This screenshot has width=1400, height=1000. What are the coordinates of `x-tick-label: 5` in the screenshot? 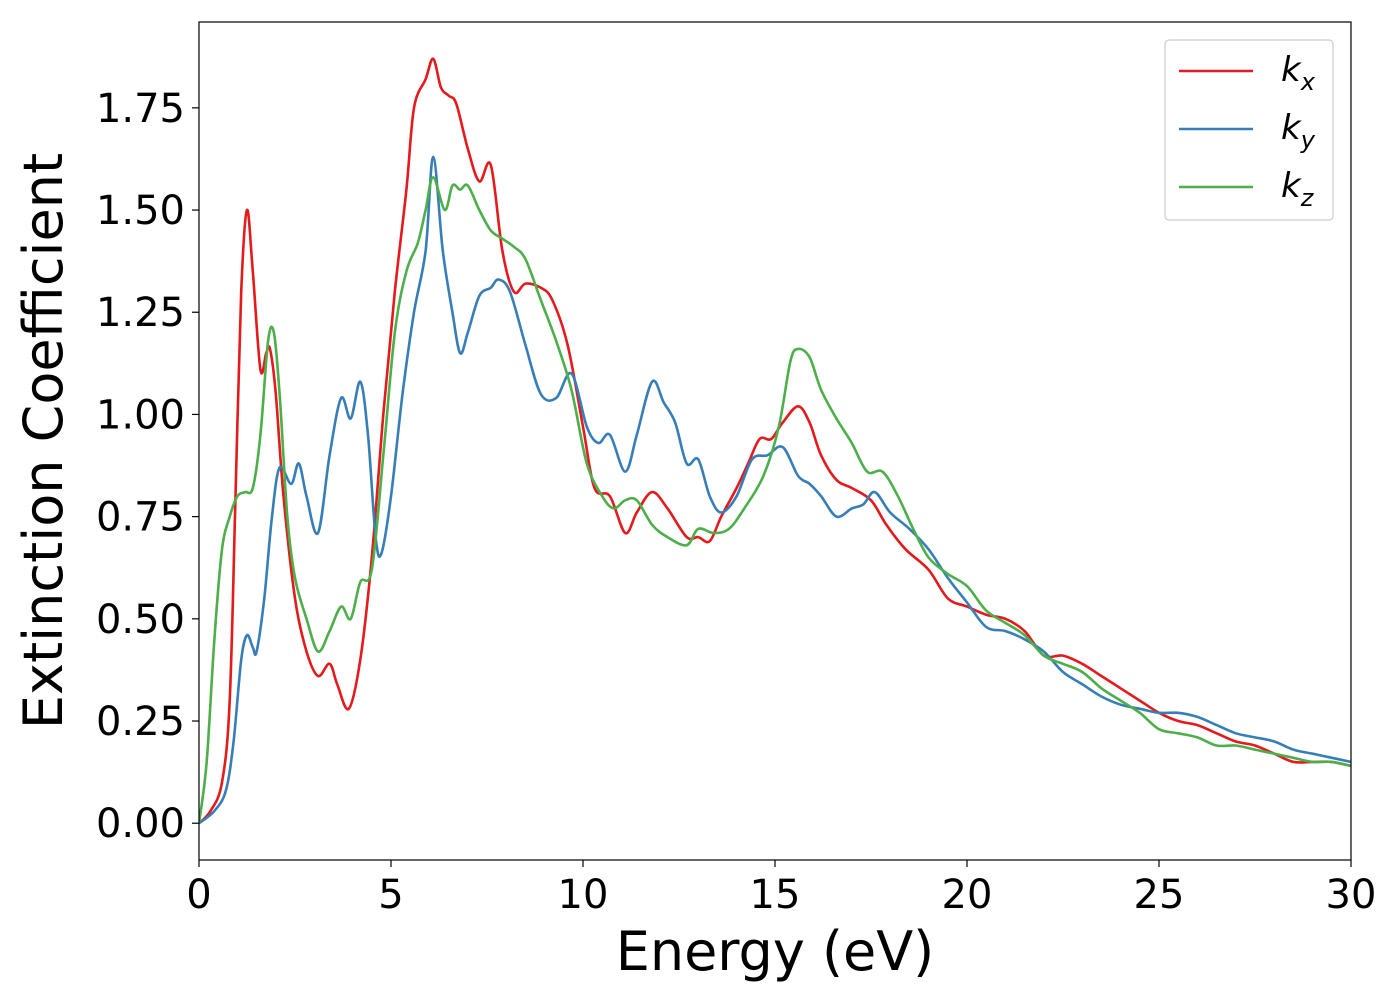 It's located at (390, 895).